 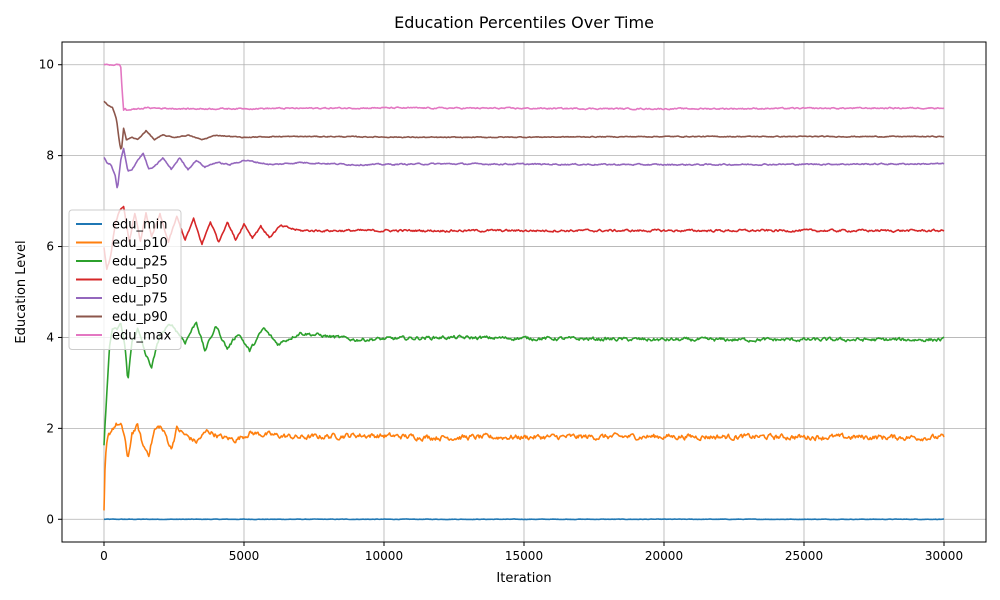 I want to click on chart-title: Education Percentiles Over Time, so click(x=524, y=22).